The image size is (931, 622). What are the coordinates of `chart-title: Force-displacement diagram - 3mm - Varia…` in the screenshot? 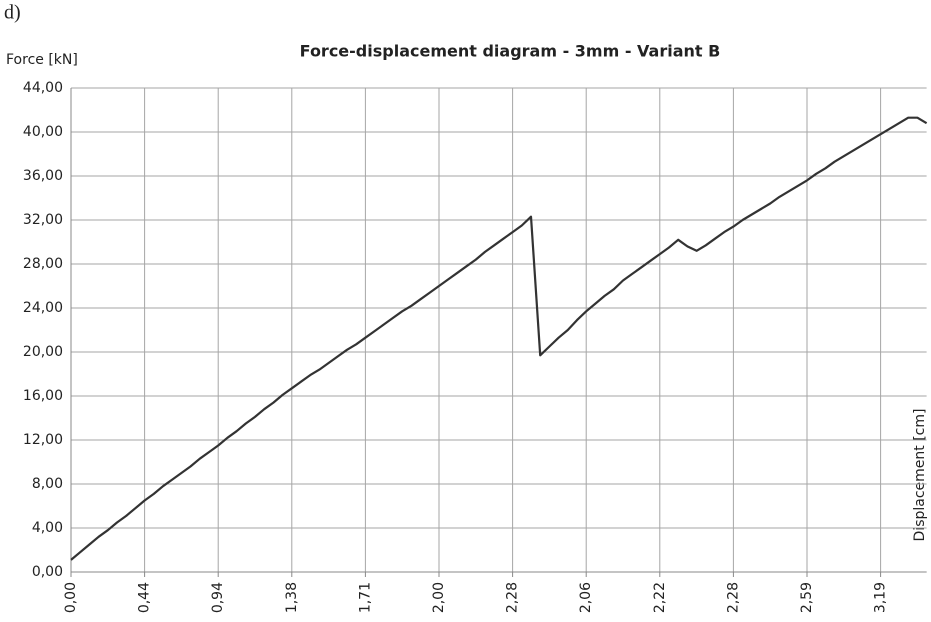 It's located at (510, 51).